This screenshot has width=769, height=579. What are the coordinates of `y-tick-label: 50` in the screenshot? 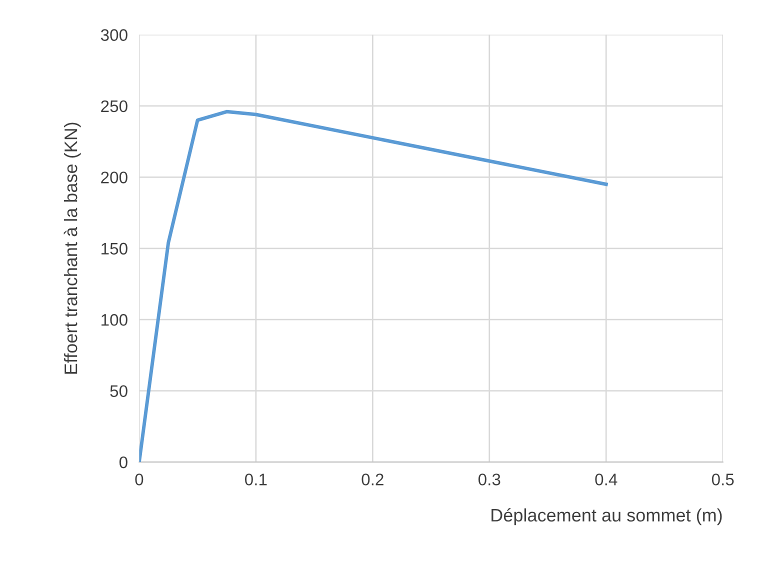 It's located at (119, 391).